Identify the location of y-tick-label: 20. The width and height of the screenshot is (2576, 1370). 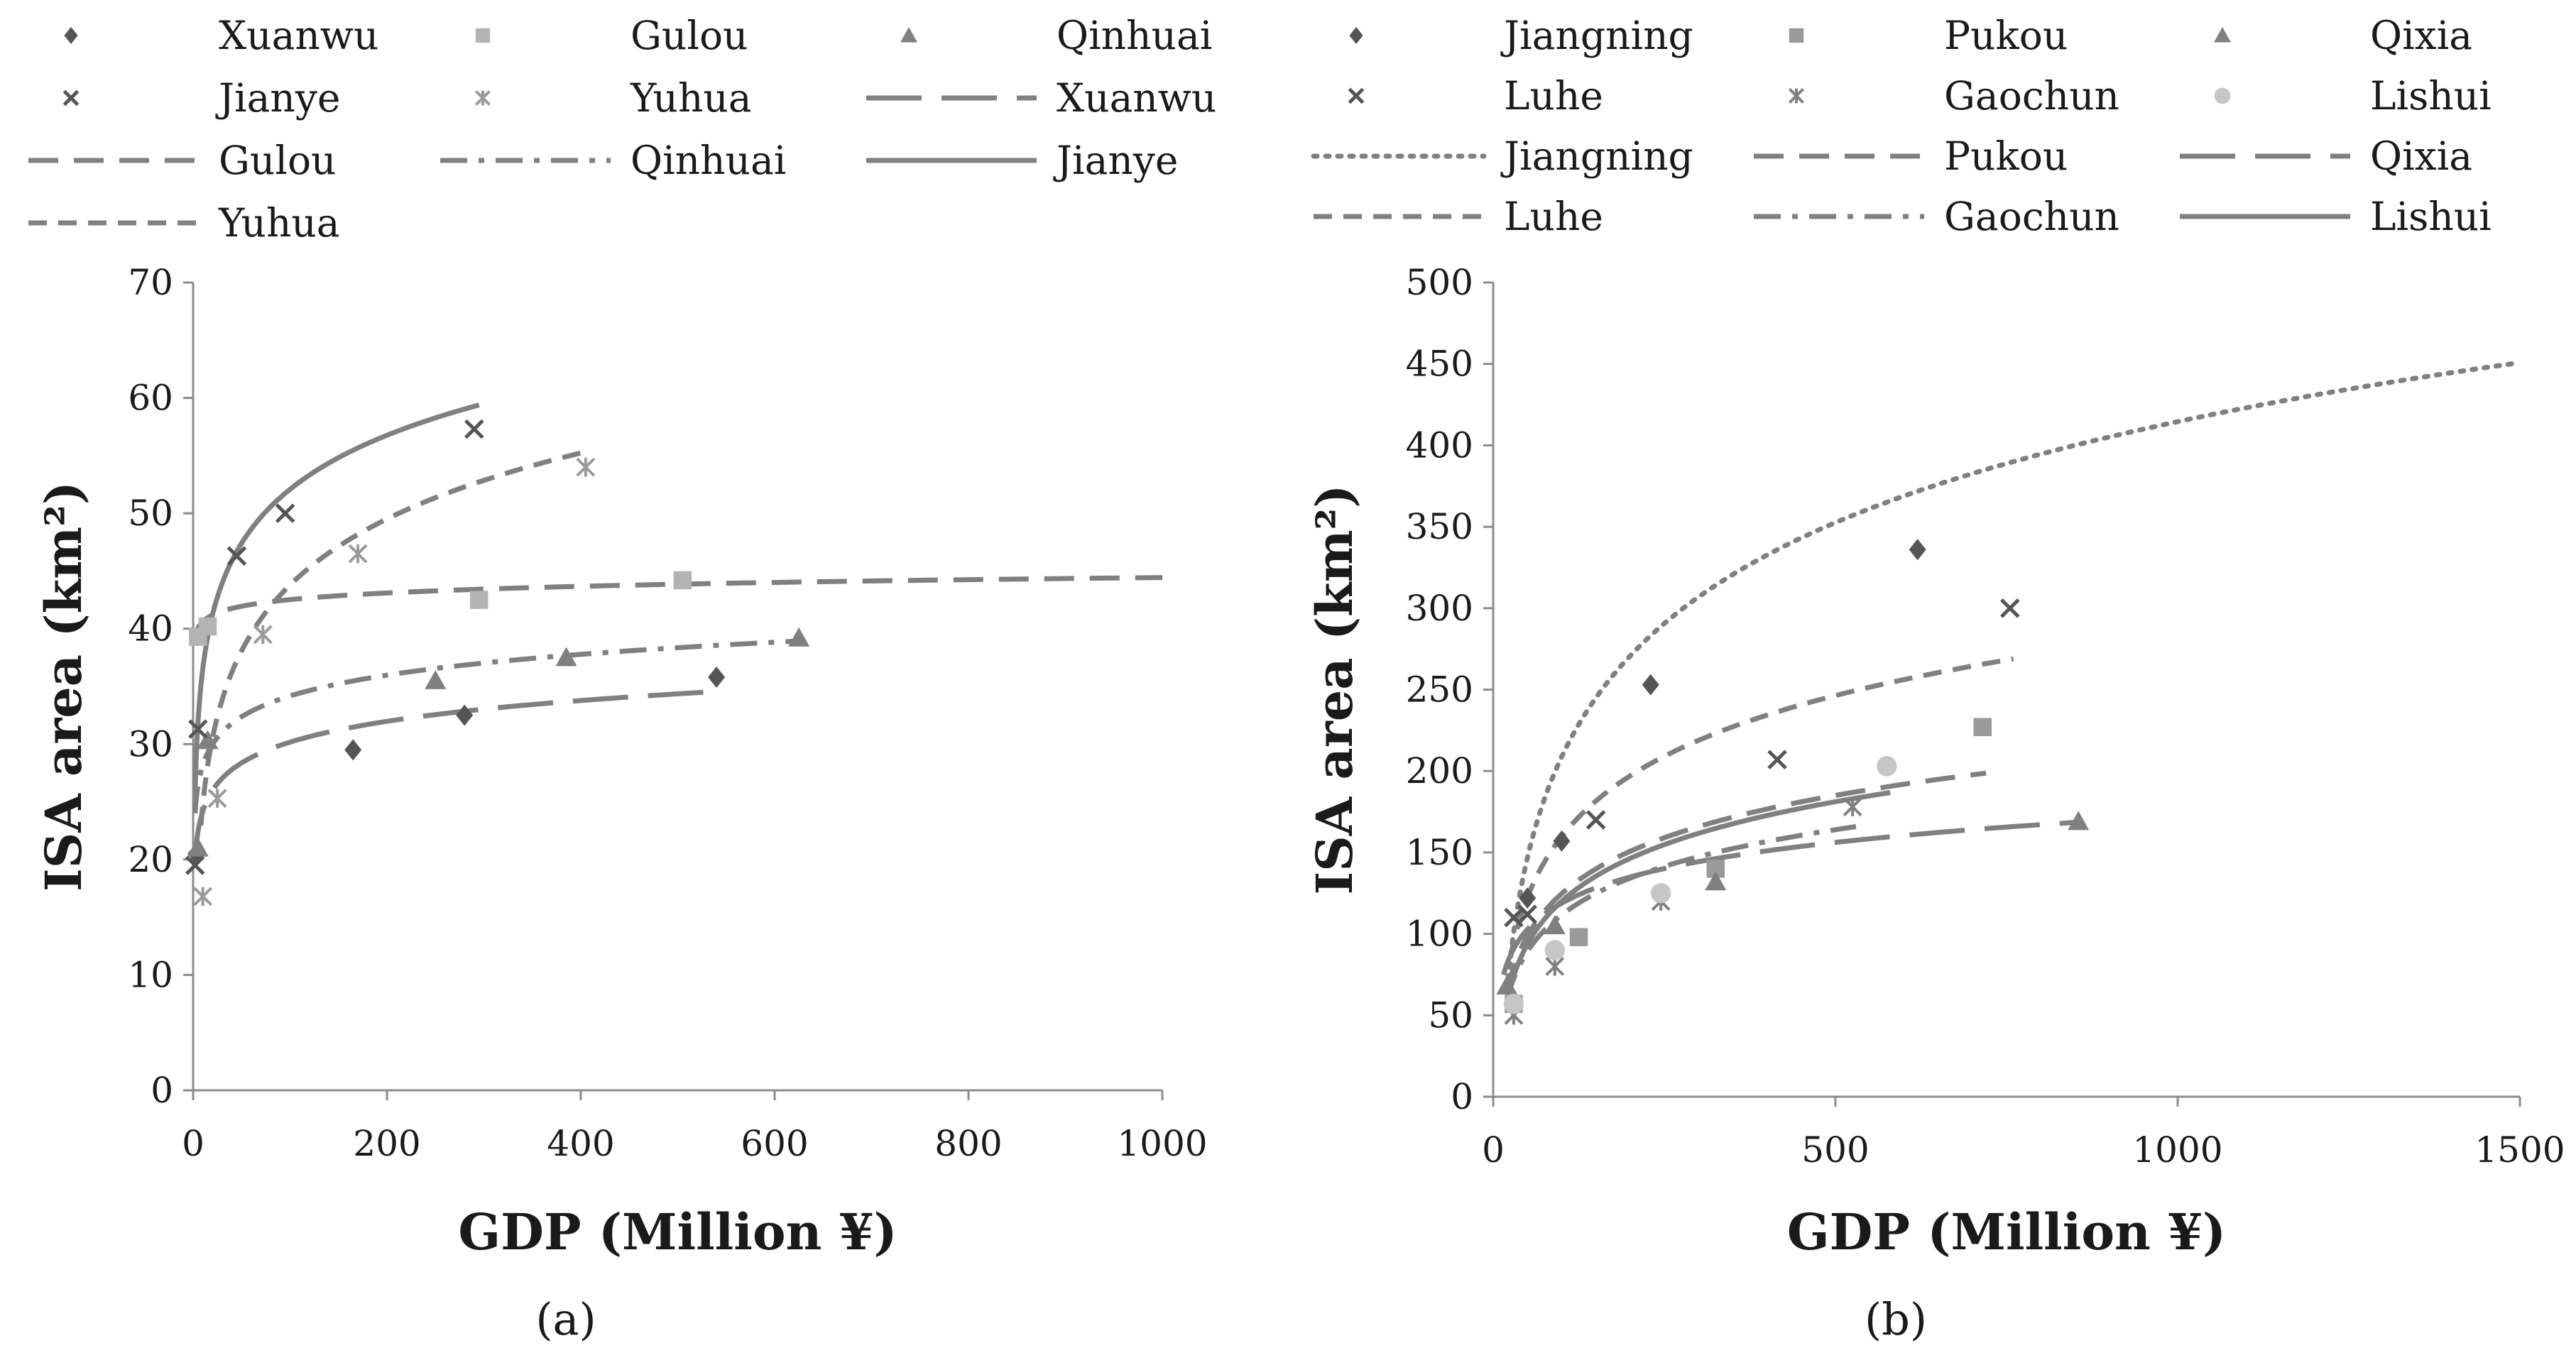
(150, 859).